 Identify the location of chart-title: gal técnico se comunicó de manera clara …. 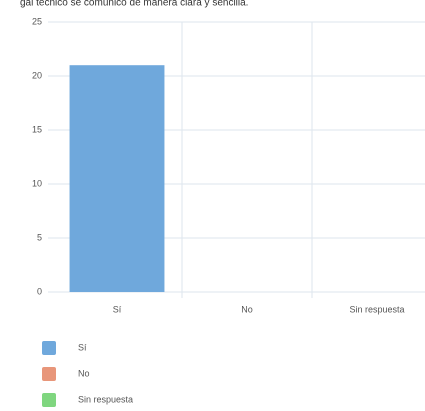
(134, 4).